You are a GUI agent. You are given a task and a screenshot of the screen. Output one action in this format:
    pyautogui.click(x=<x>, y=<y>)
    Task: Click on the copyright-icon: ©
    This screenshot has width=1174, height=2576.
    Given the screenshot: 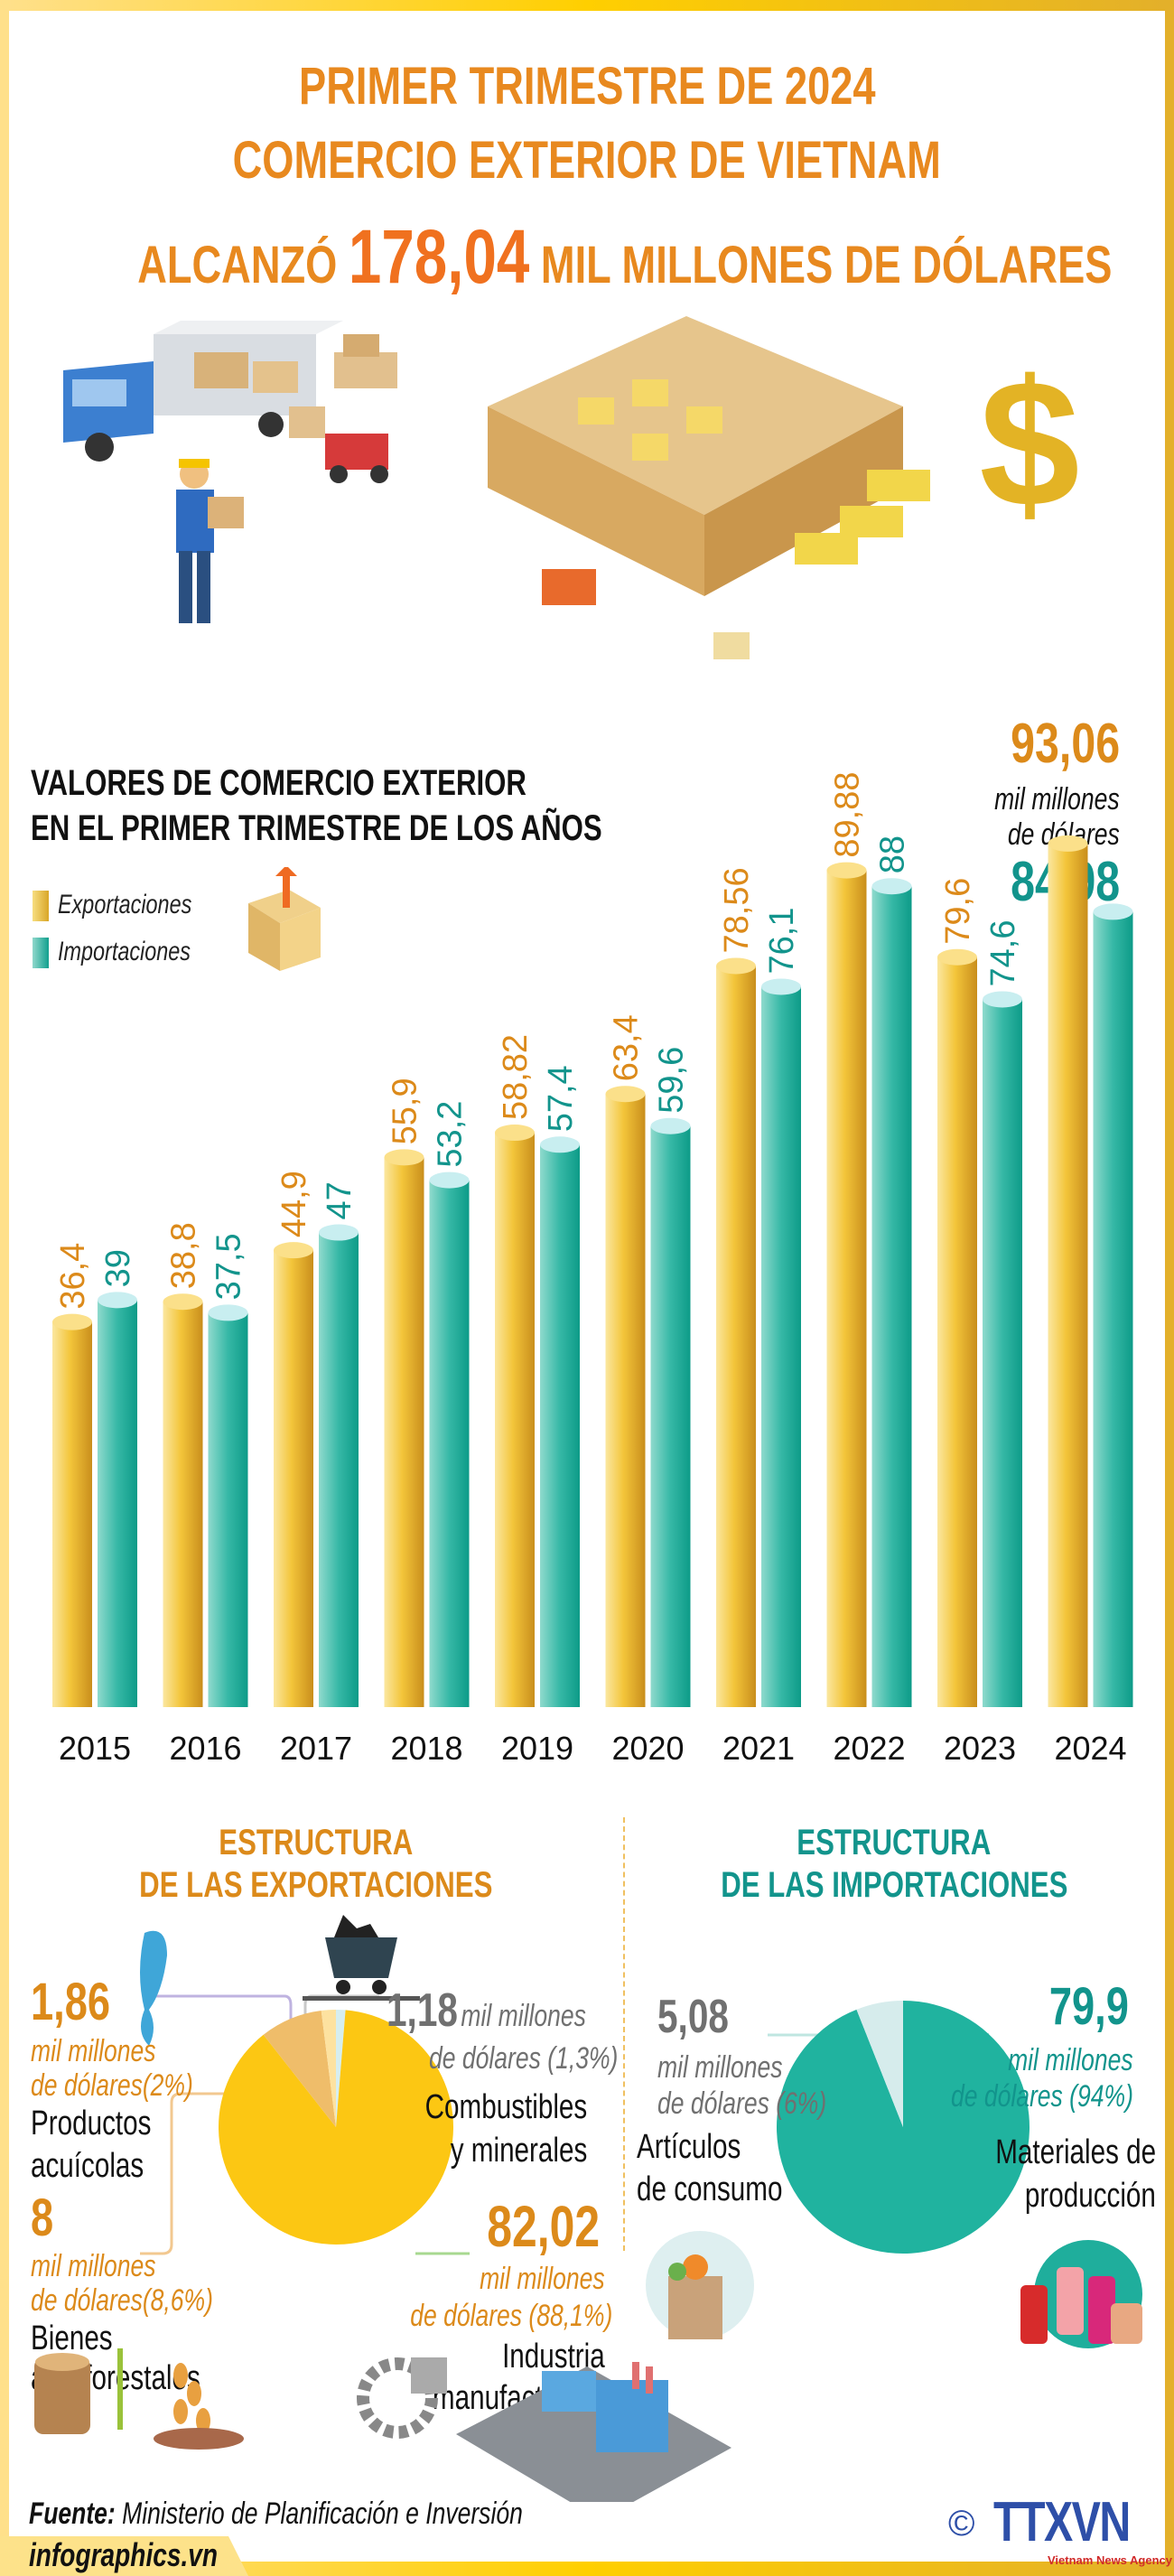 What is the action you would take?
    pyautogui.click(x=961, y=2523)
    